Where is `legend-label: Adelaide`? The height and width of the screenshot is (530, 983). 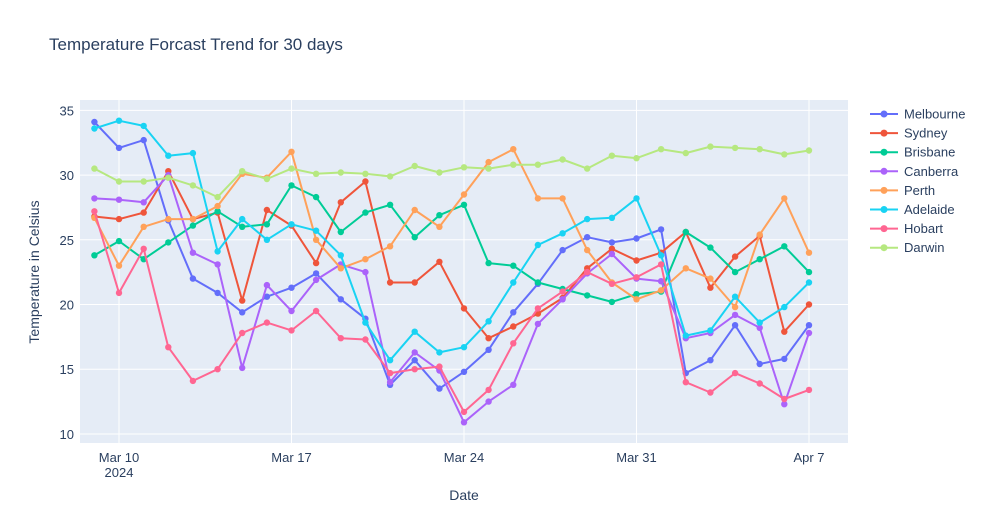
legend-label: Adelaide is located at coordinates (929, 209).